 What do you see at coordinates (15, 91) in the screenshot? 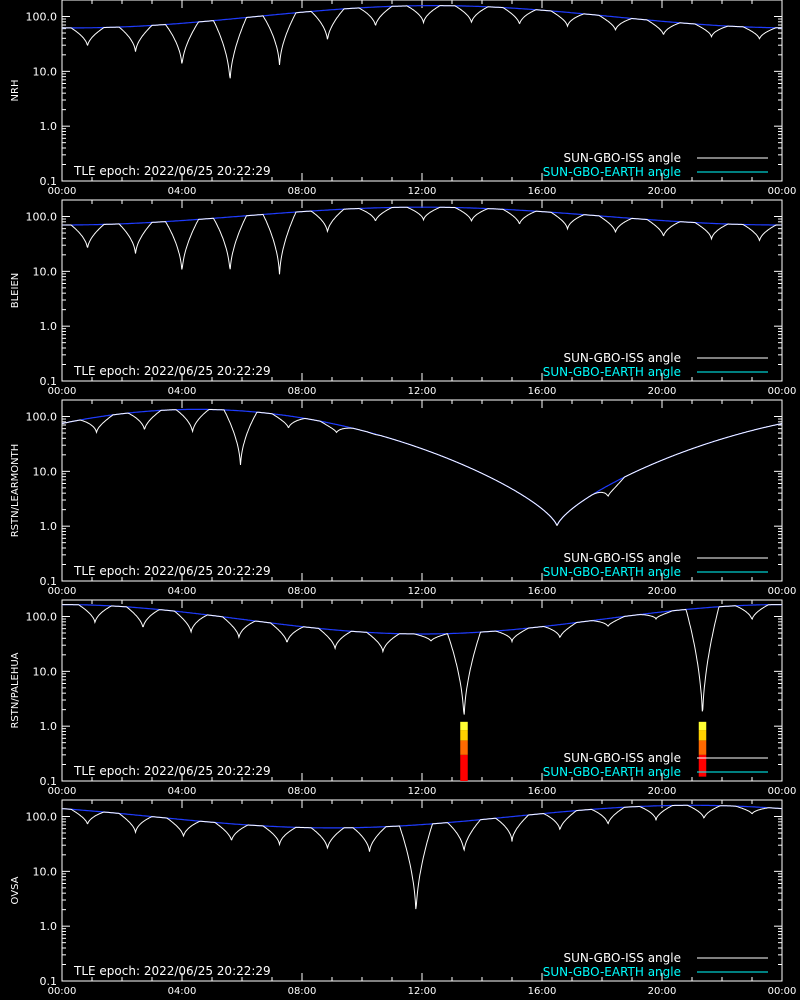
I see `y-axis-label: NRH` at bounding box center [15, 91].